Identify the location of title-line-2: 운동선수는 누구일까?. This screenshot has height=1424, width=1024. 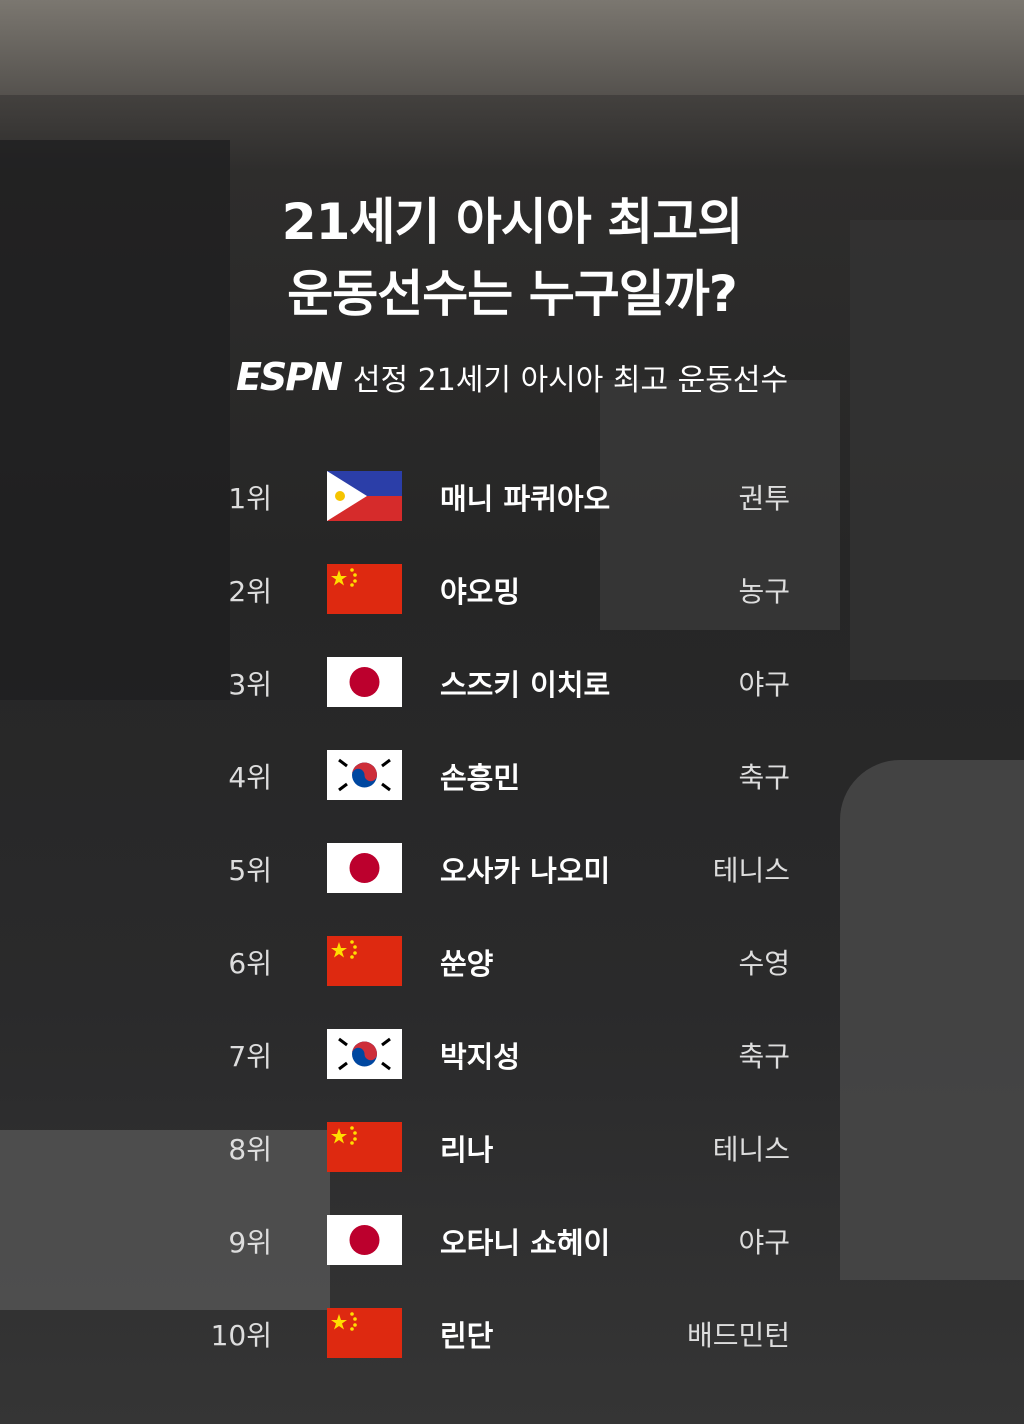
(512, 294).